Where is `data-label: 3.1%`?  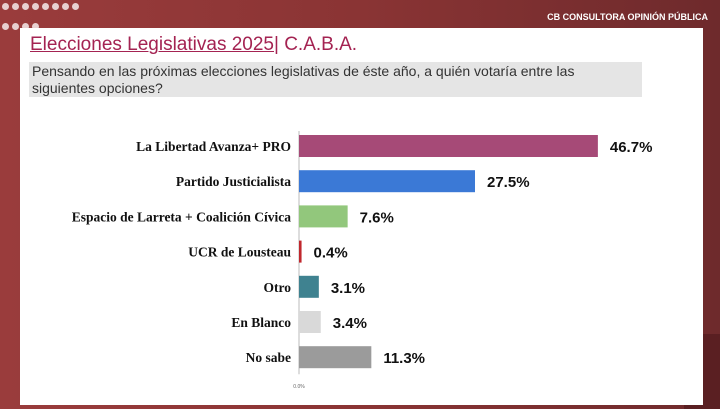 data-label: 3.1% is located at coordinates (348, 288).